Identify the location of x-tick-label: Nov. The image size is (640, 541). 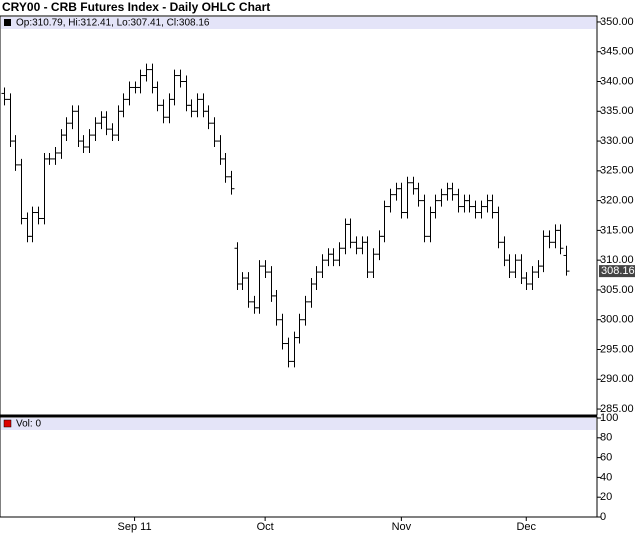
(402, 527).